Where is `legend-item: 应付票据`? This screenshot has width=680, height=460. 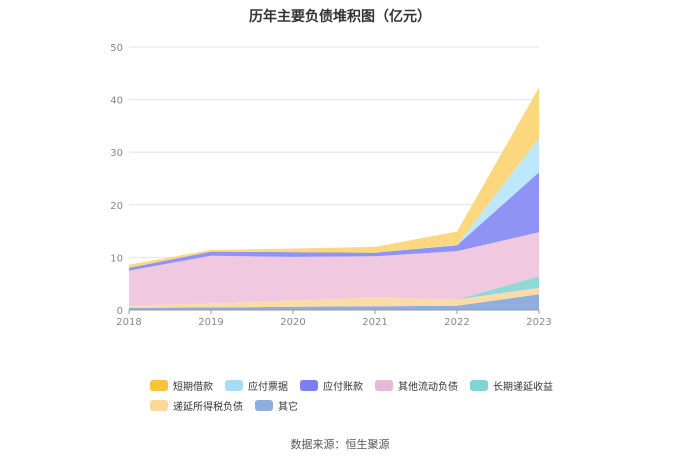 legend-item: 应付票据 is located at coordinates (256, 385).